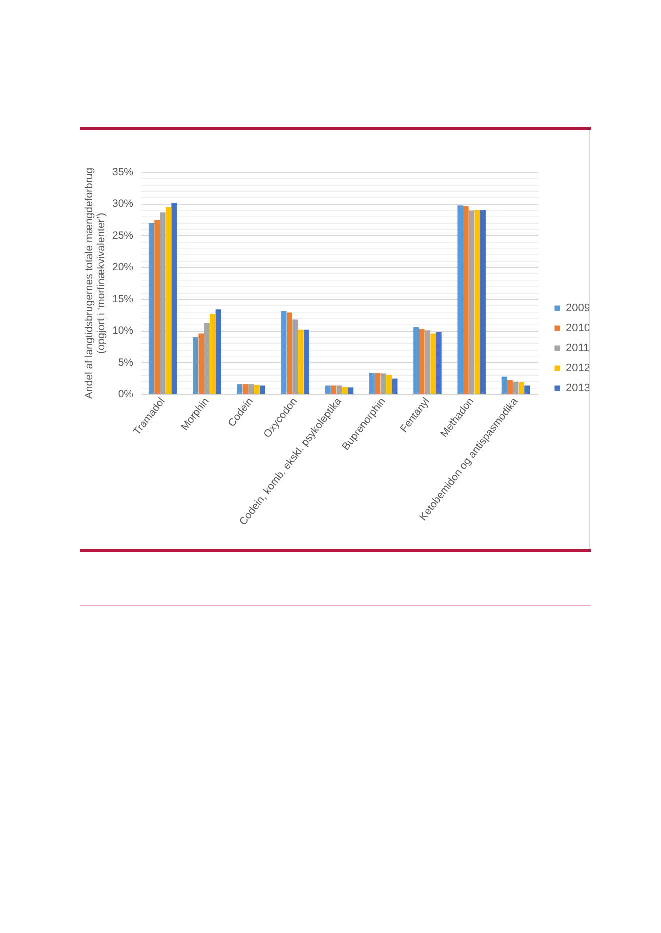 Image resolution: width=661 pixels, height=933 pixels. I want to click on y-tick-label: 30%, so click(123, 204).